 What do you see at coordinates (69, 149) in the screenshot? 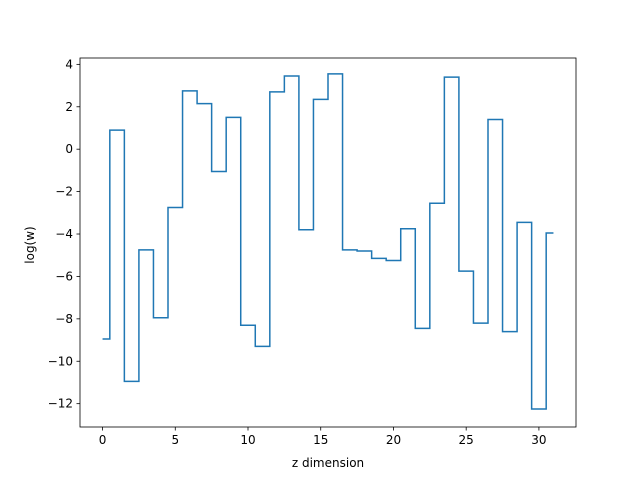
I see `y-tick-label: 0` at bounding box center [69, 149].